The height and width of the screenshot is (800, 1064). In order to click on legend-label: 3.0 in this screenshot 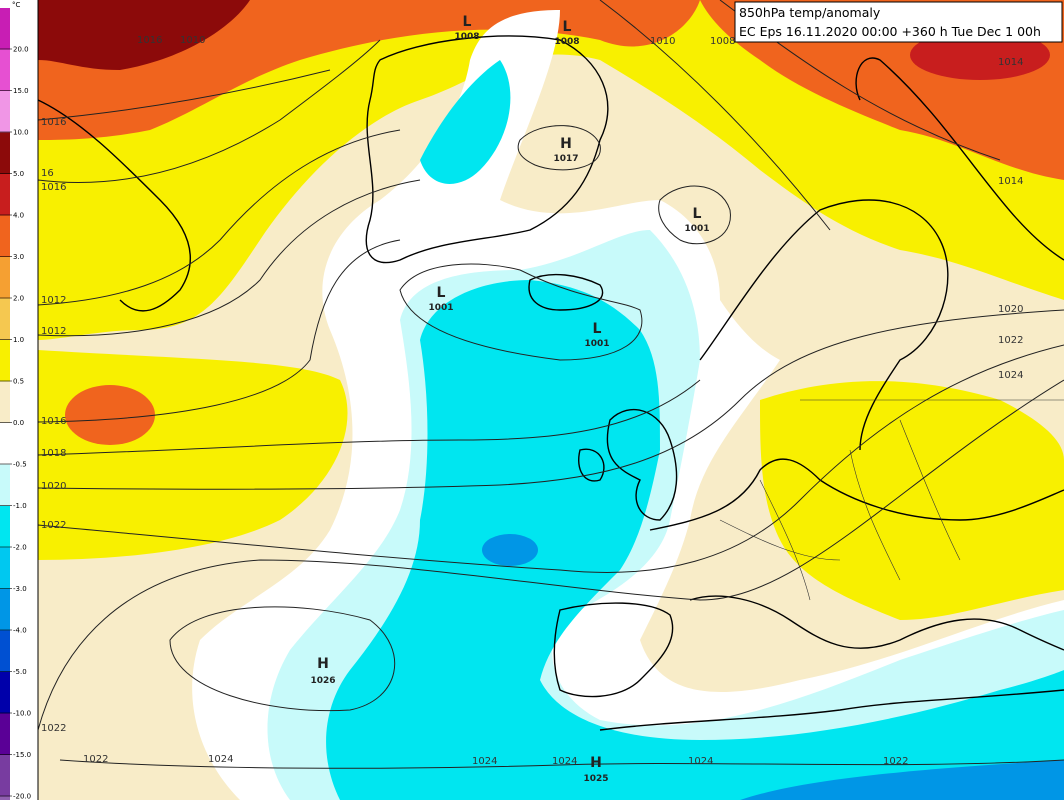, I will do `click(18, 257)`.